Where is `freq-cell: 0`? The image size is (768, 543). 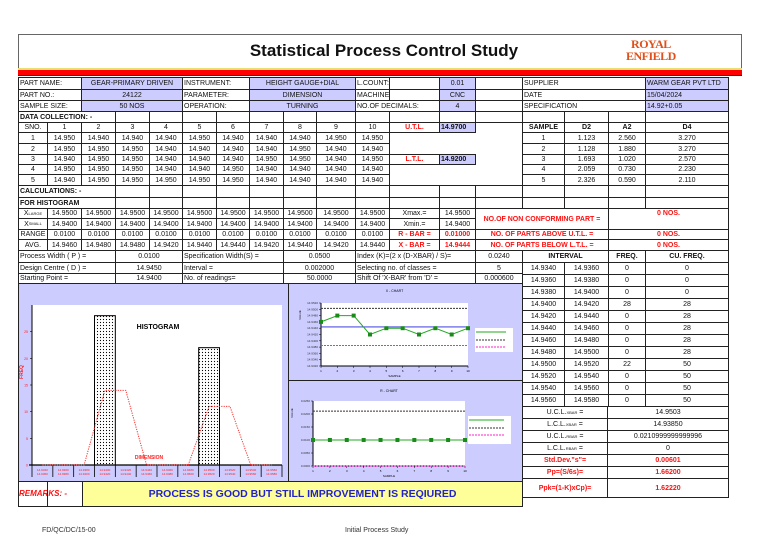 freq-cell: 0 is located at coordinates (687, 292).